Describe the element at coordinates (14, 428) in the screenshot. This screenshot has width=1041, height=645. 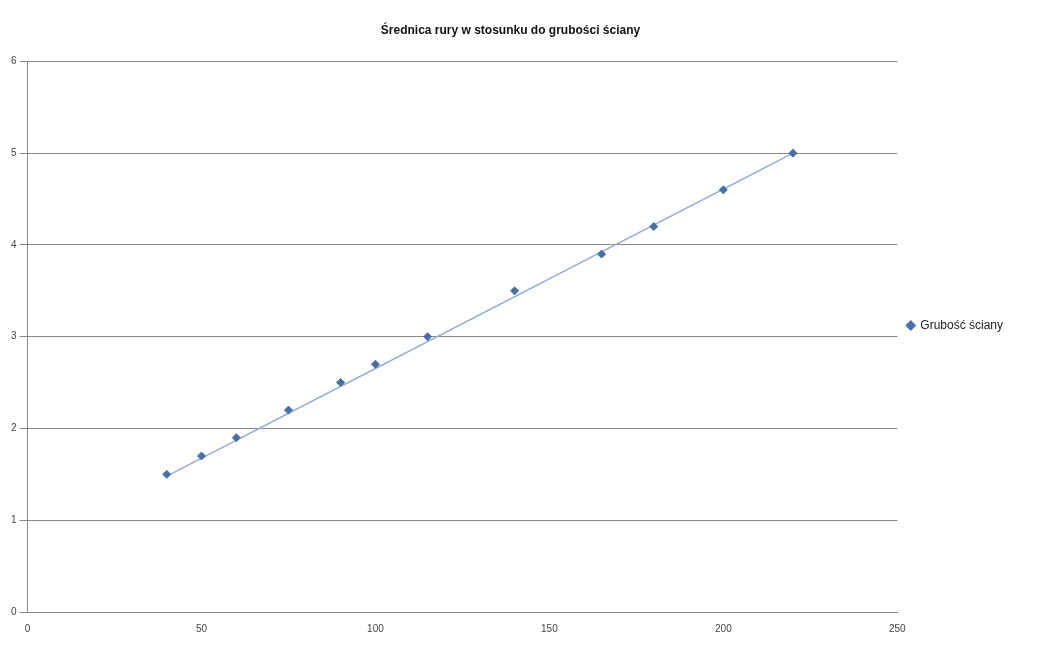
I see `y-tick-label: 2` at that location.